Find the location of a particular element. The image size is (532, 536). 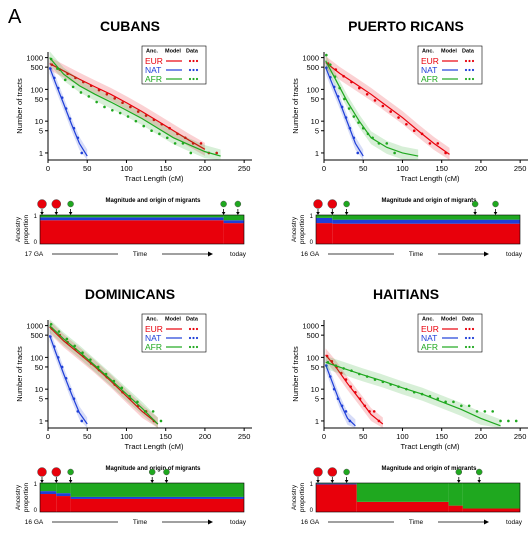

ancestry-ylabel-line1: Ancestry is located at coordinates (18, 229).